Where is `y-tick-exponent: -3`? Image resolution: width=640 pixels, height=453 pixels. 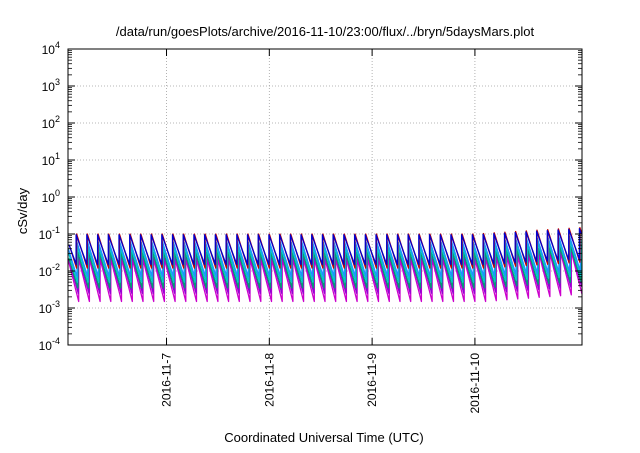 y-tick-exponent: -3 is located at coordinates (56, 304).